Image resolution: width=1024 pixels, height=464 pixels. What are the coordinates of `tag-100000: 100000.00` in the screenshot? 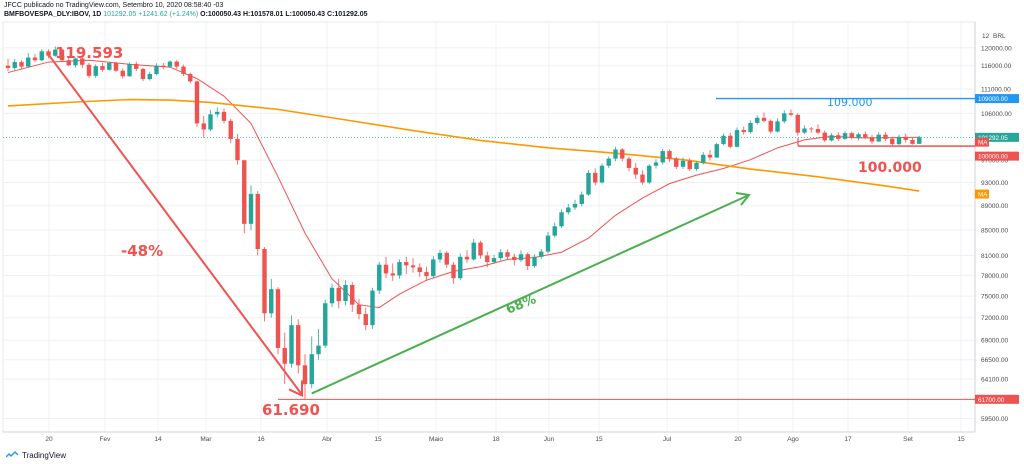 It's located at (997, 156).